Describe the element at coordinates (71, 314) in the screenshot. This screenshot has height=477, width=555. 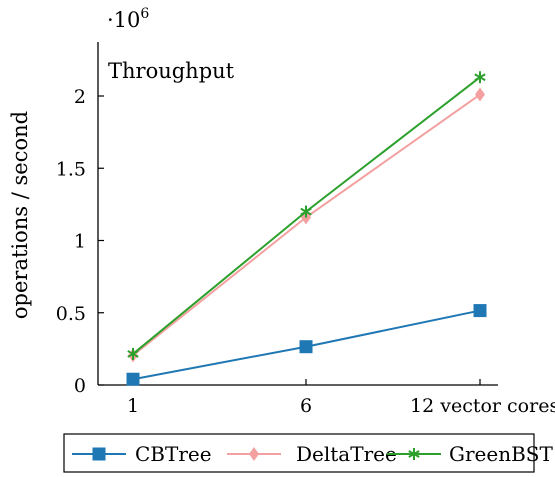
I see `y-tick-label: 0.5` at that location.